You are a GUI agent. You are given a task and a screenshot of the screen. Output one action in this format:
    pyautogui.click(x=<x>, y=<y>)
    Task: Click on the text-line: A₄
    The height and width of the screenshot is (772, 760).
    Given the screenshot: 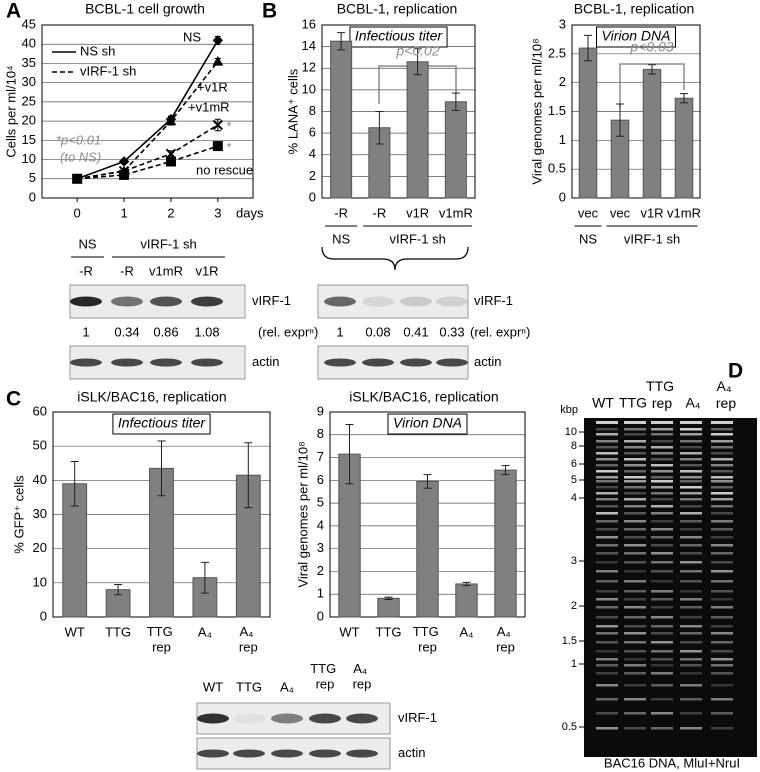 What is the action you would take?
    pyautogui.click(x=362, y=668)
    